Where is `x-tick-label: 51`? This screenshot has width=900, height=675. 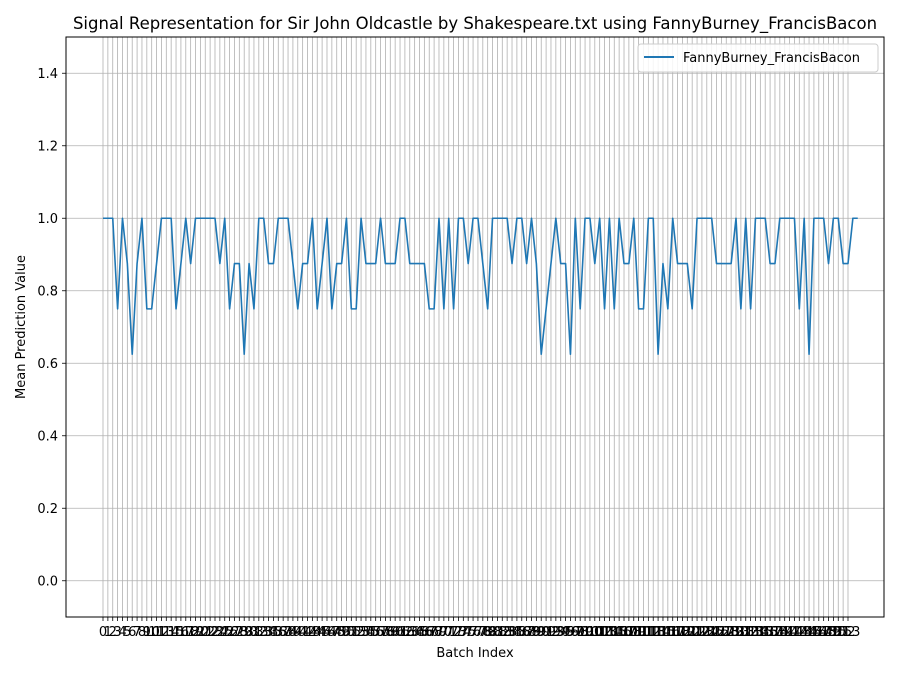 x-tick-label: 51 is located at coordinates (351, 632).